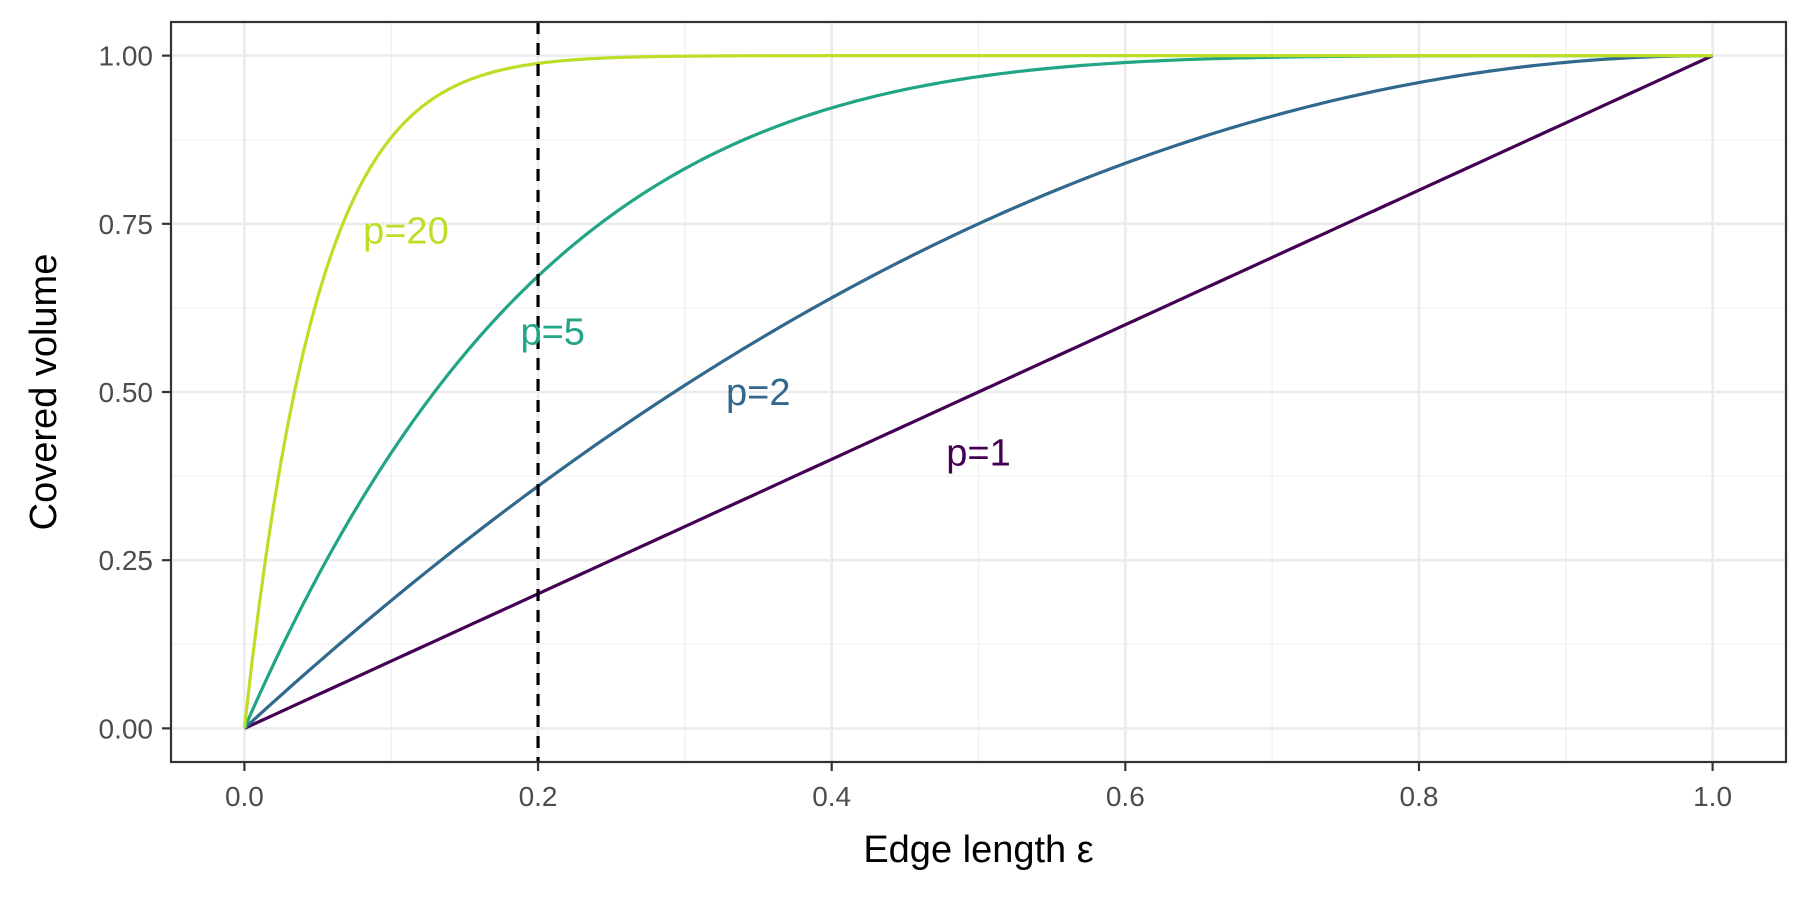 Image resolution: width=1800 pixels, height=900 pixels. What do you see at coordinates (687, 343) in the screenshot?
I see `series-labels: p=1 p=2 p=5 p=20` at bounding box center [687, 343].